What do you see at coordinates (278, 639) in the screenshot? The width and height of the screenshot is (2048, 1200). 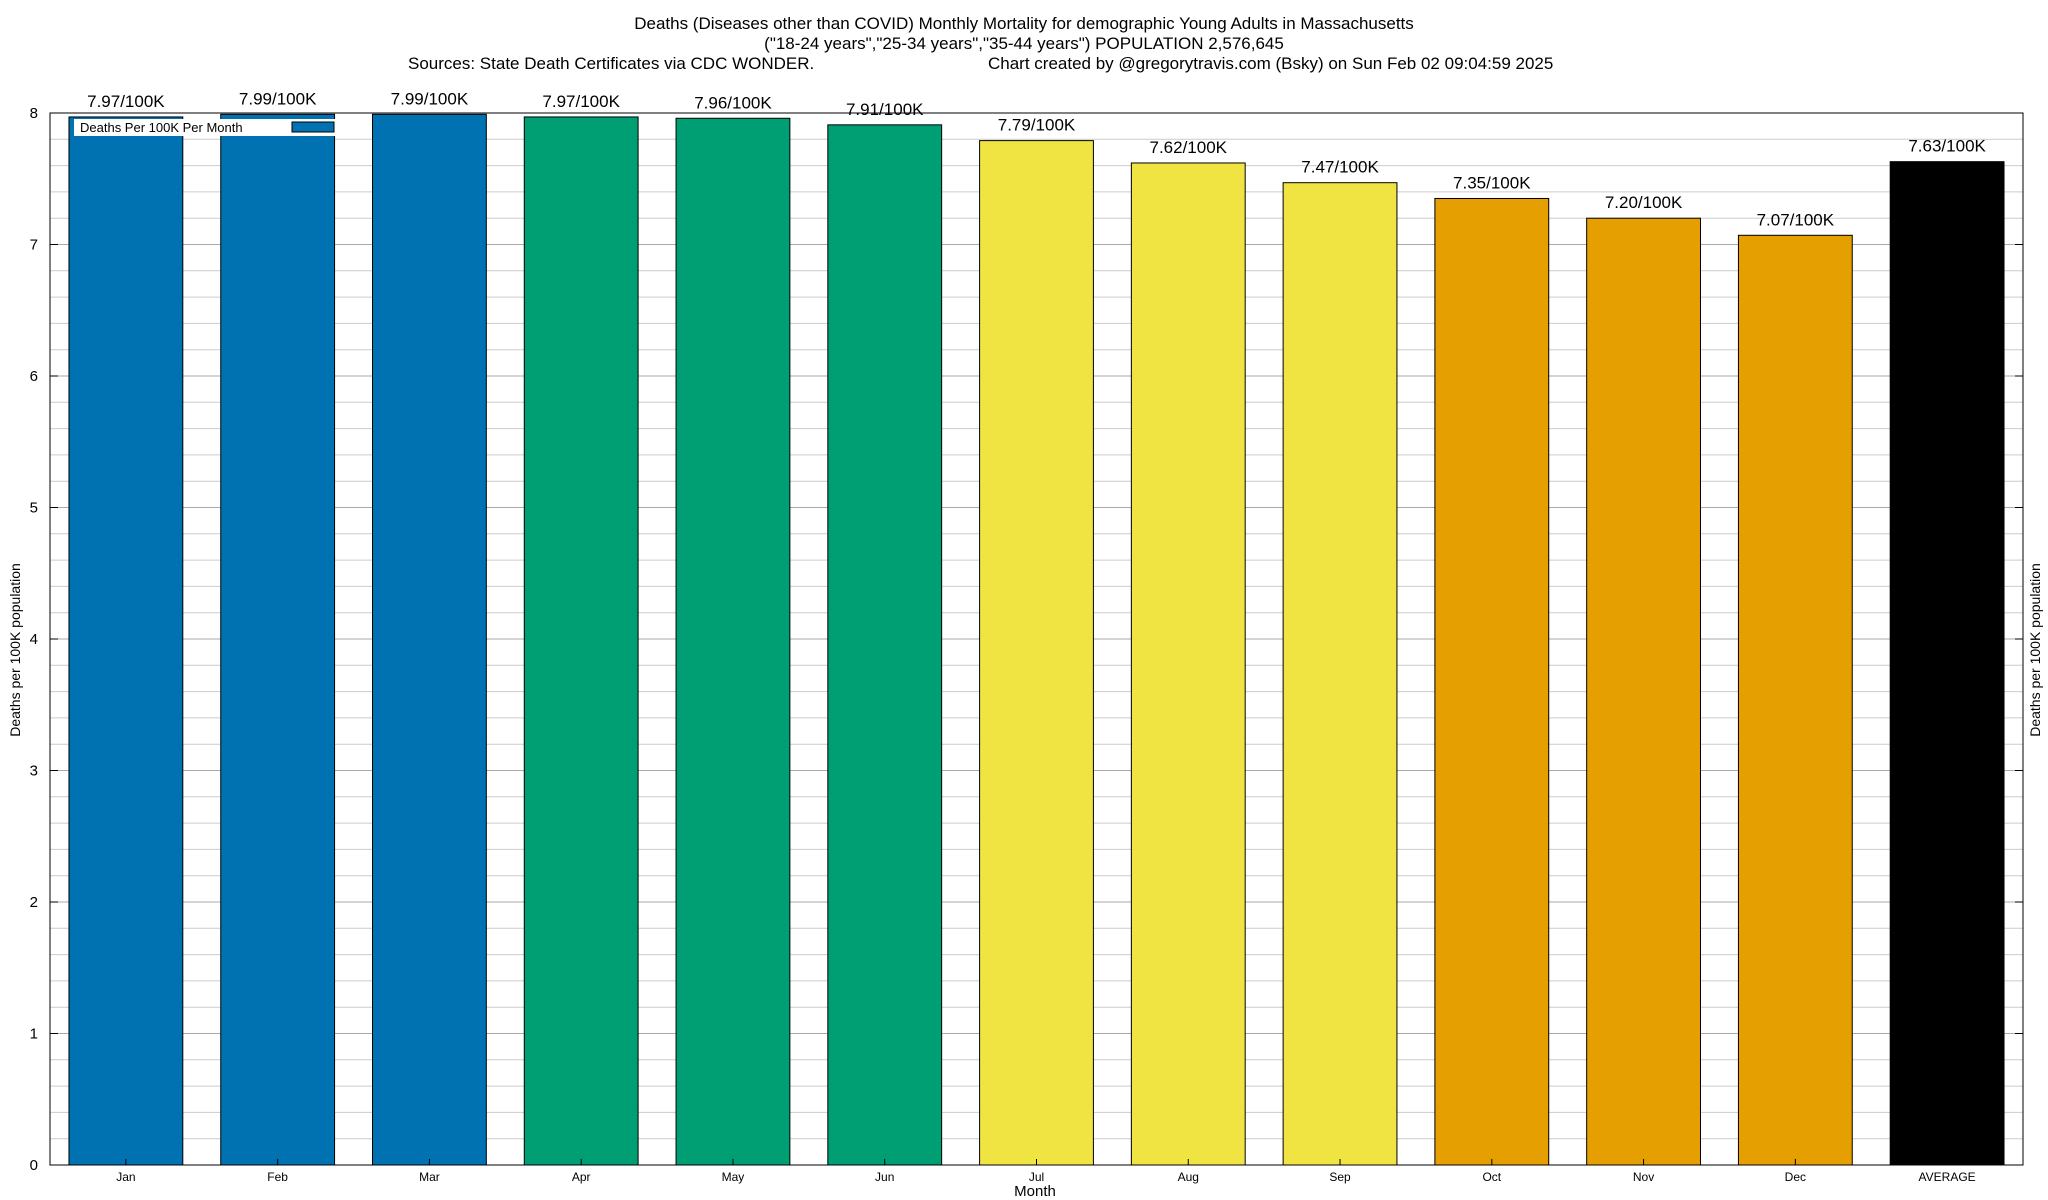 I see `bar-feb` at bounding box center [278, 639].